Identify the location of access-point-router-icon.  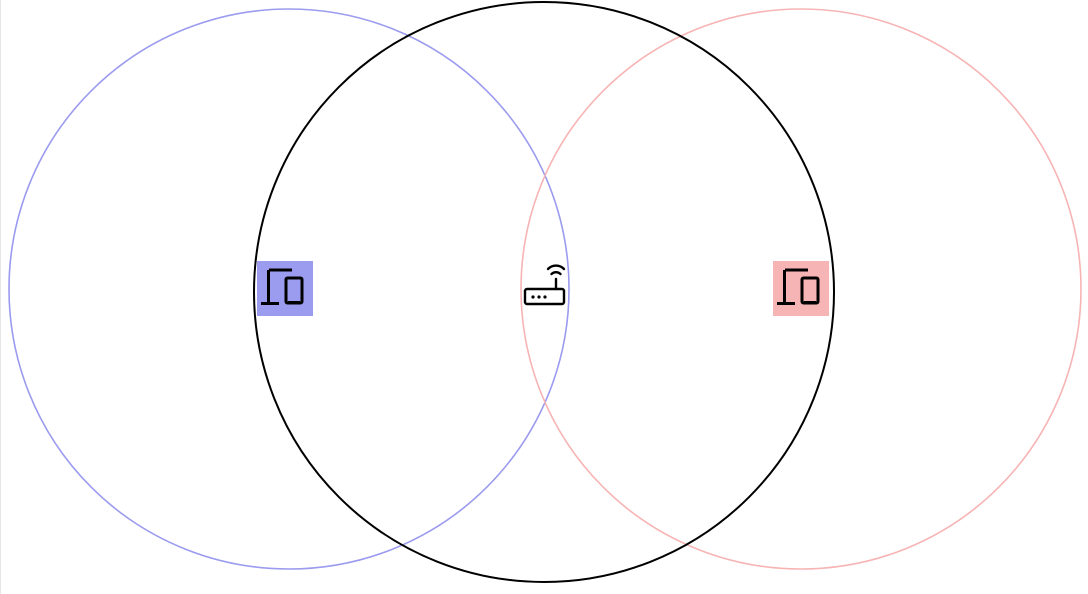
(544, 285).